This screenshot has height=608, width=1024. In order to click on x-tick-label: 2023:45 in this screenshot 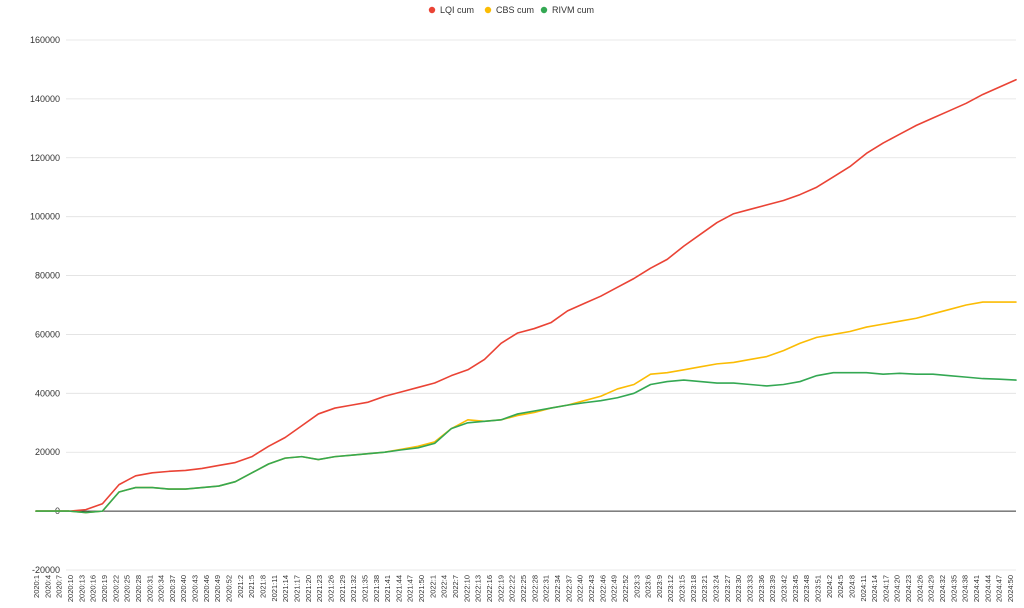, I will do `click(795, 588)`.